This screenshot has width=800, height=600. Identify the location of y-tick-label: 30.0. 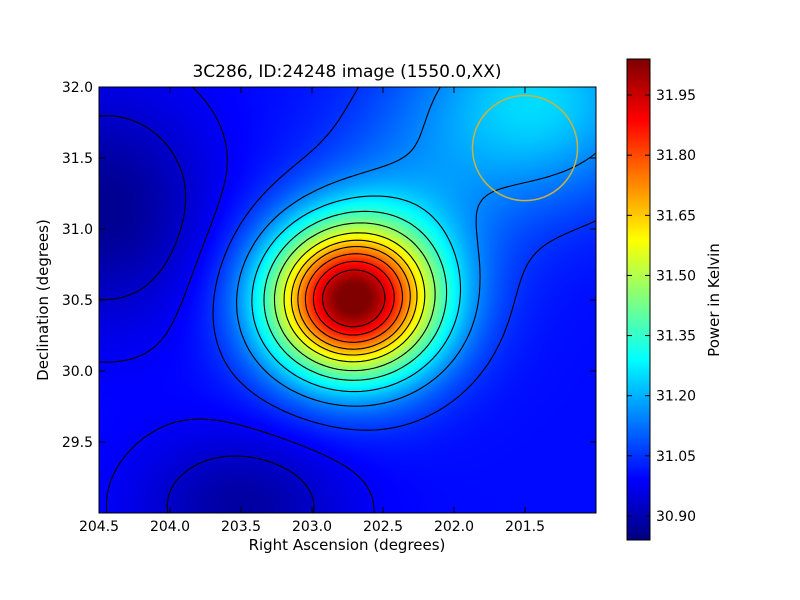
(77, 372).